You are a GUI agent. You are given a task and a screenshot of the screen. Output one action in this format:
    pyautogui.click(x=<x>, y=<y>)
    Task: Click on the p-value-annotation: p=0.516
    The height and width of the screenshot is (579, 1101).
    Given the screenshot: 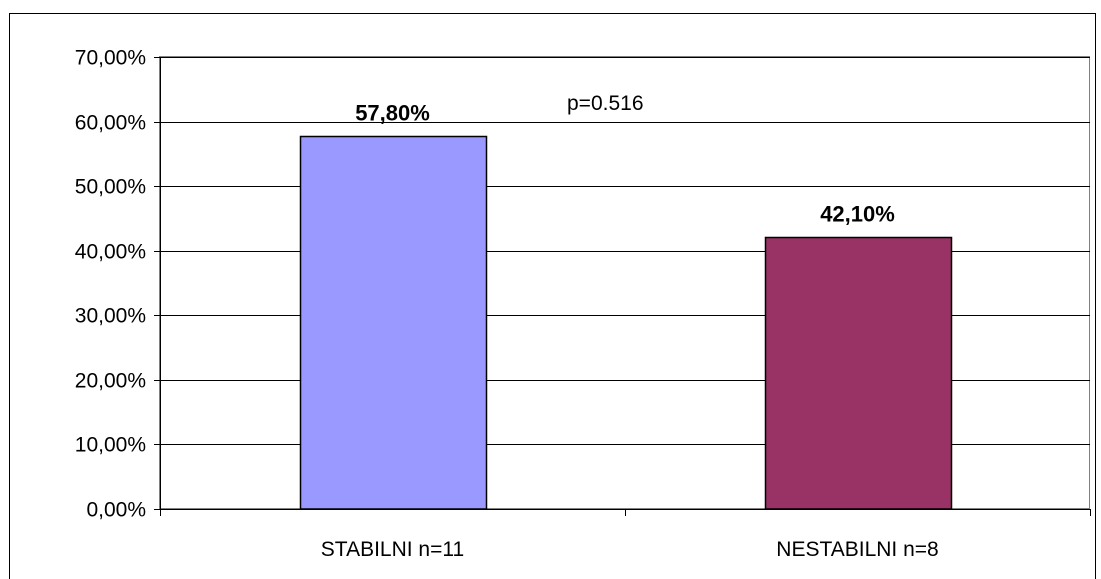 What is the action you would take?
    pyautogui.click(x=605, y=103)
    